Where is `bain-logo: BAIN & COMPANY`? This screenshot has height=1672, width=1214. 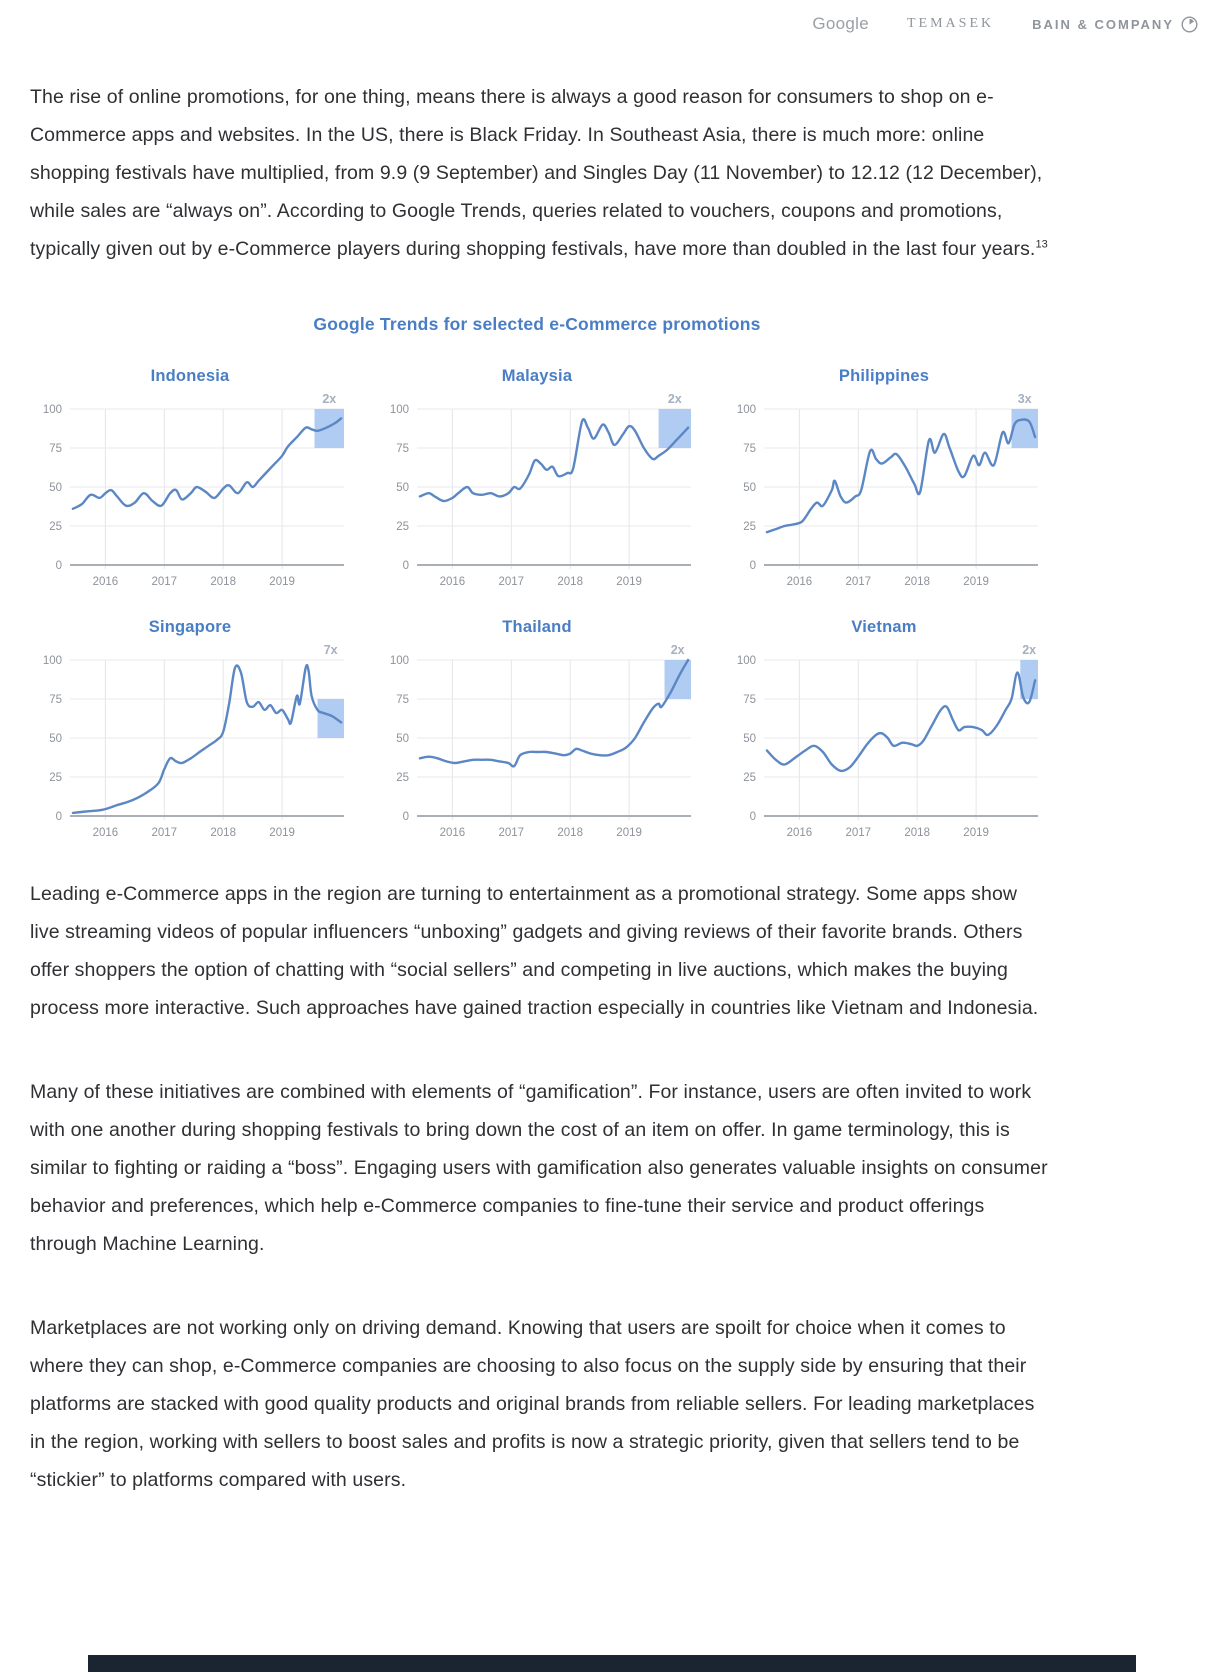
bain-logo: BAIN & COMPANY is located at coordinates (1115, 24).